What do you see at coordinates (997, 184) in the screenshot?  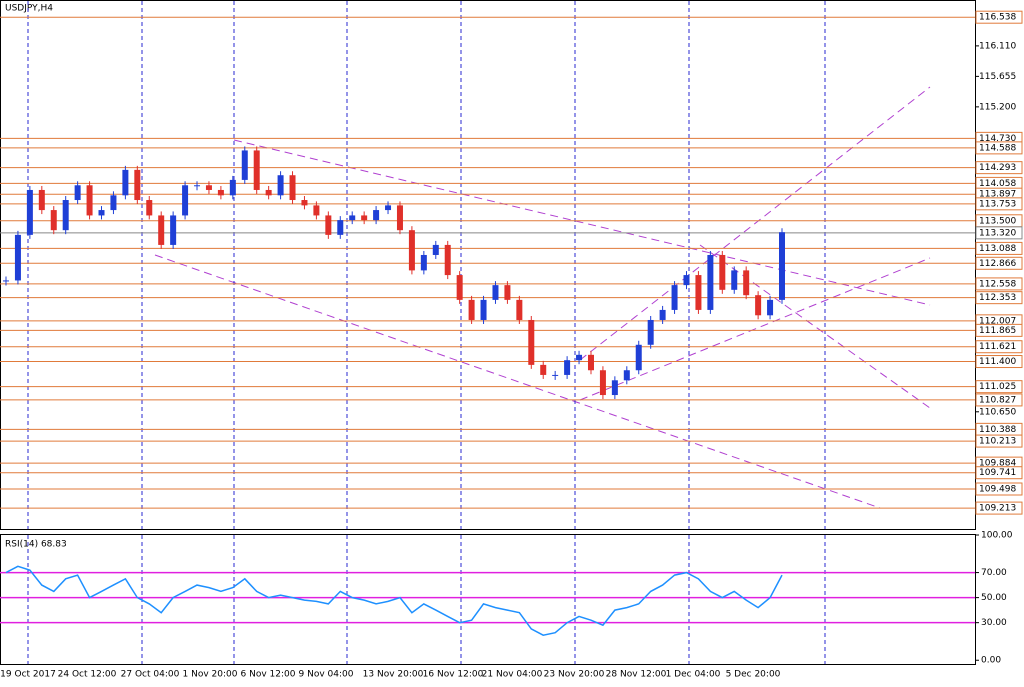 I see `level-label: 114.058` at bounding box center [997, 184].